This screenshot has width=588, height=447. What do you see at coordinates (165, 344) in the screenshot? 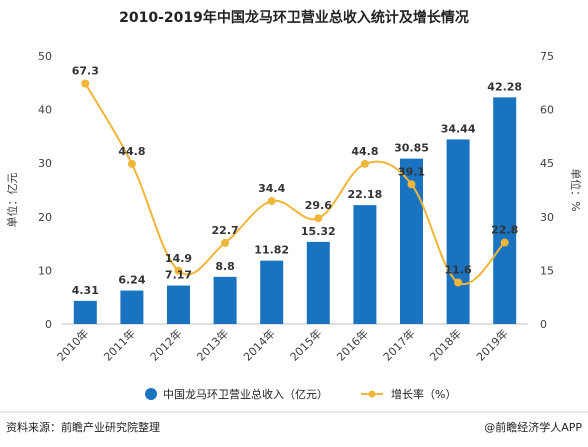
I see `x-tick-label: 2012年` at bounding box center [165, 344].